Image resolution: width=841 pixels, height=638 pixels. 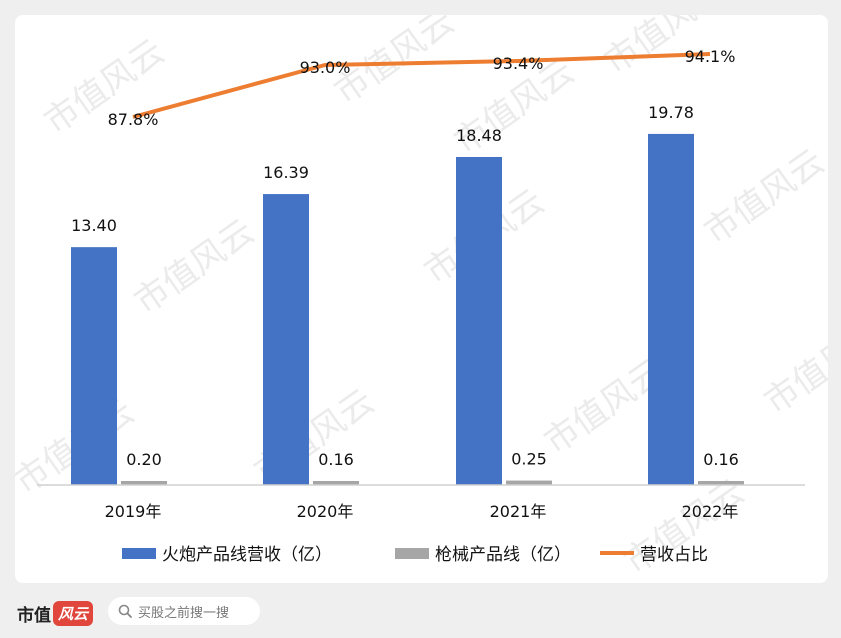 What do you see at coordinates (325, 67) in the screenshot?
I see `data-label-share: 93.0%` at bounding box center [325, 67].